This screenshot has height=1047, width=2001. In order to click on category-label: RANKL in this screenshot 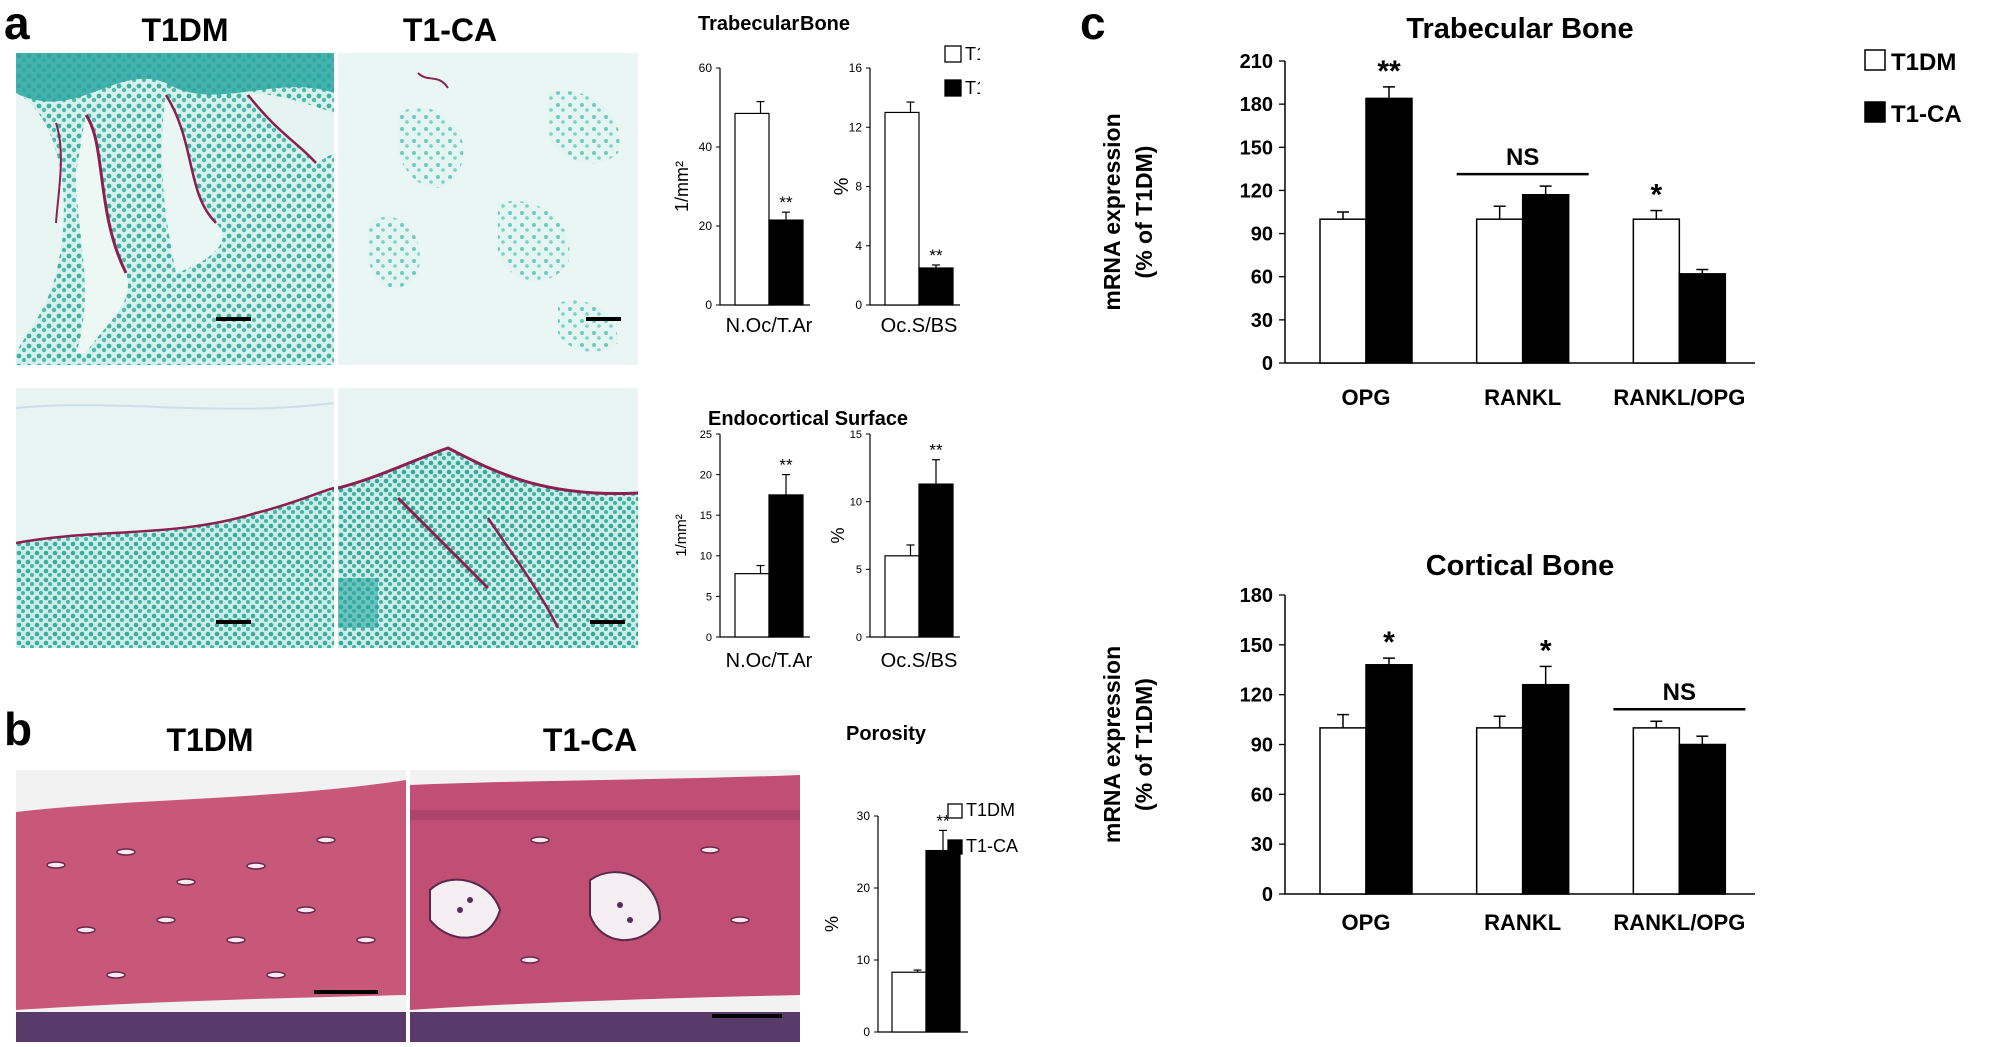, I will do `click(1522, 397)`.